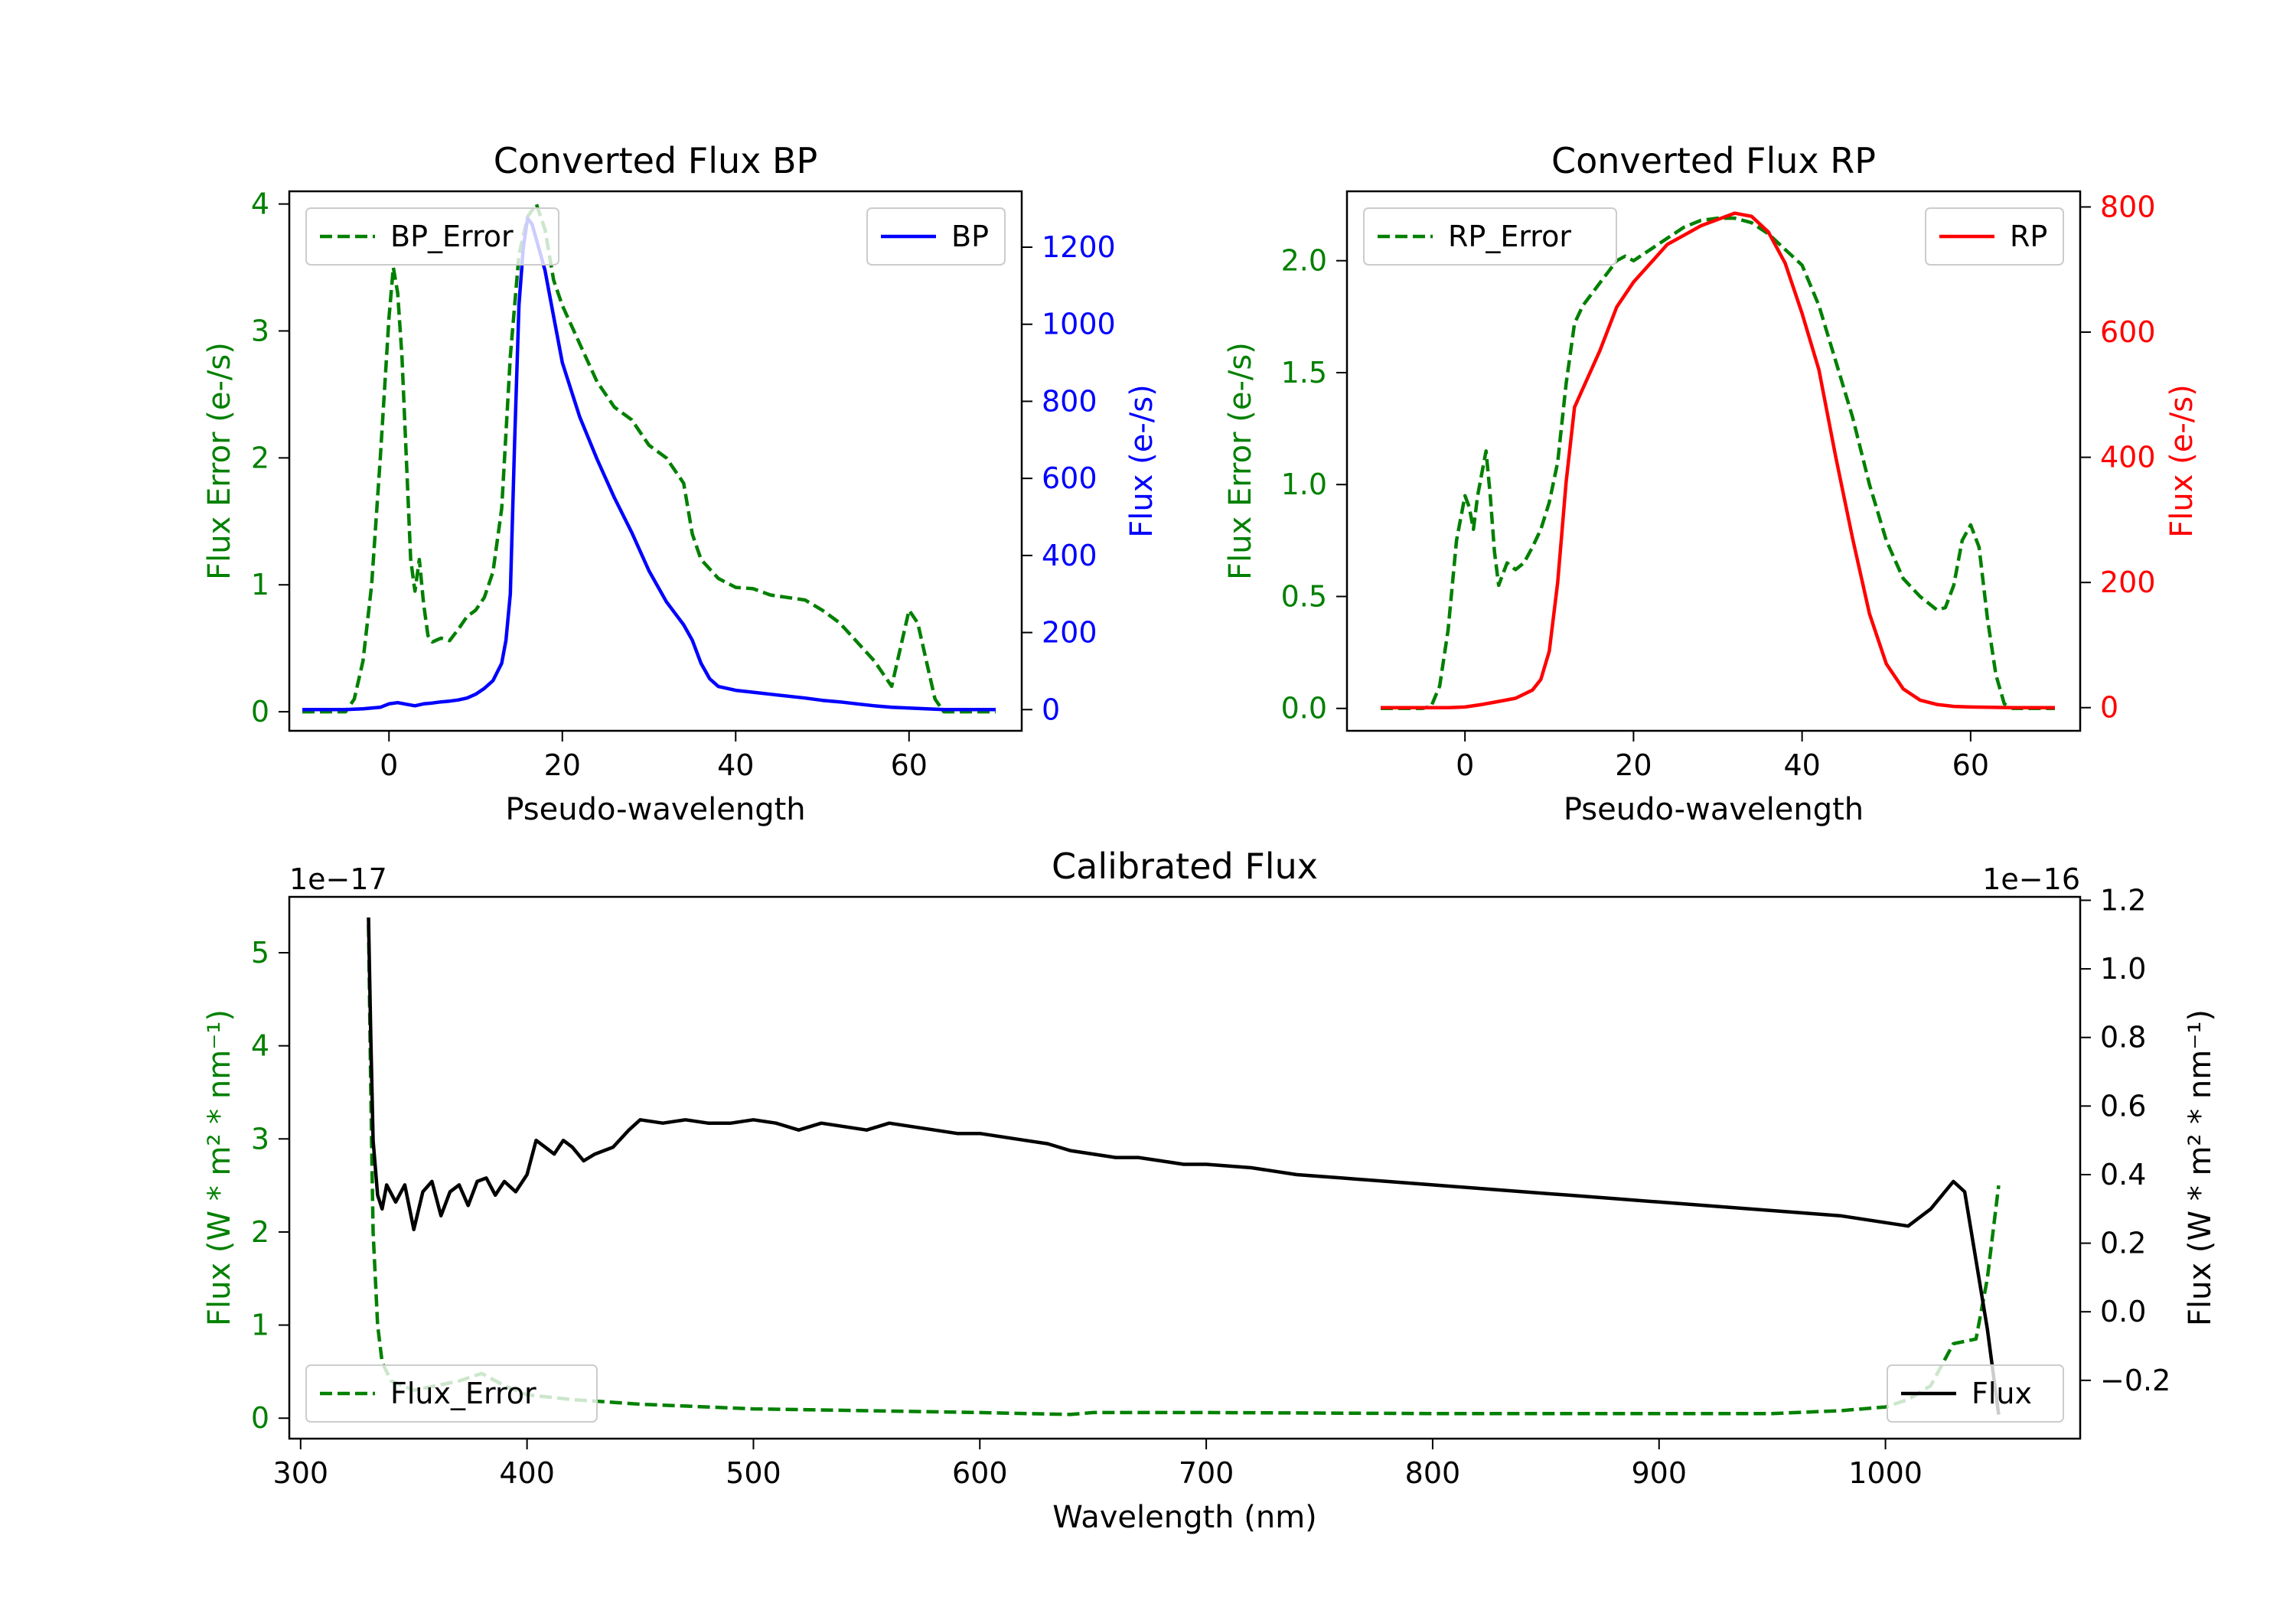 This screenshot has width=2296, height=1607. Describe the element at coordinates (2028, 237) in the screenshot. I see `legend-label: RP` at that location.